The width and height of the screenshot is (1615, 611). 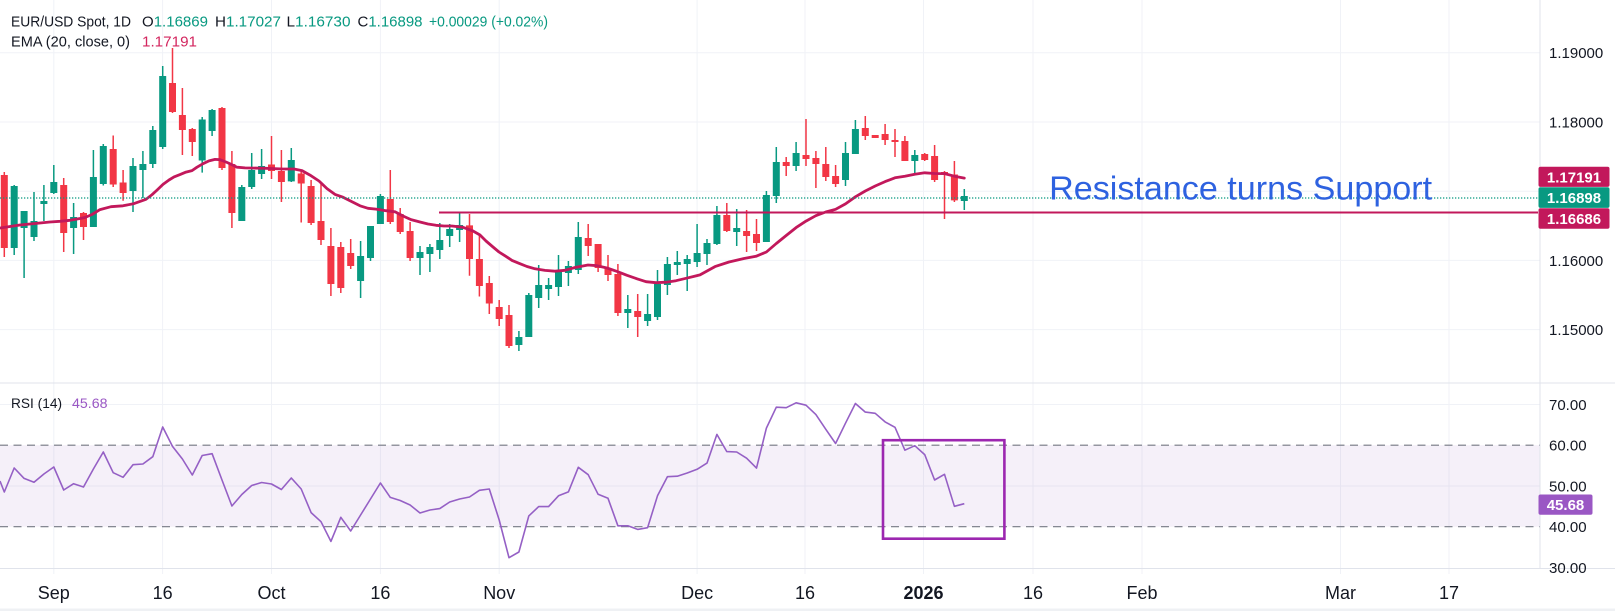 What do you see at coordinates (923, 593) in the screenshot?
I see `svg-text: 2026` at bounding box center [923, 593].